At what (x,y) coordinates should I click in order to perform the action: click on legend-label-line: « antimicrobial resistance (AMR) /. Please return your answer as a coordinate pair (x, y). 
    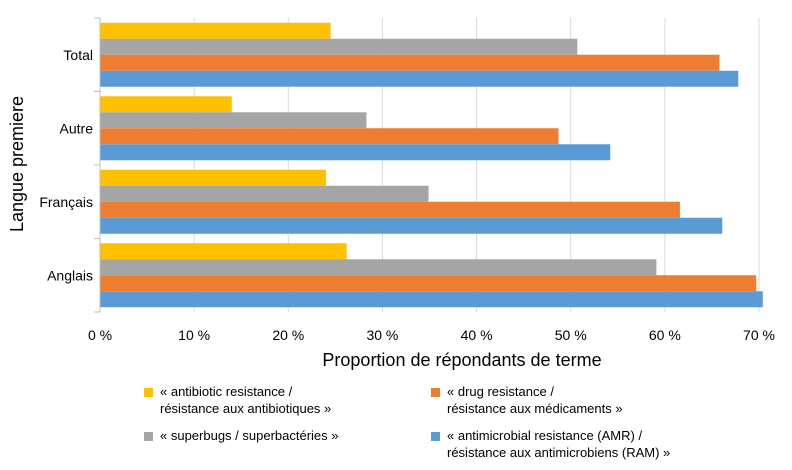
    Looking at the image, I should click on (545, 435).